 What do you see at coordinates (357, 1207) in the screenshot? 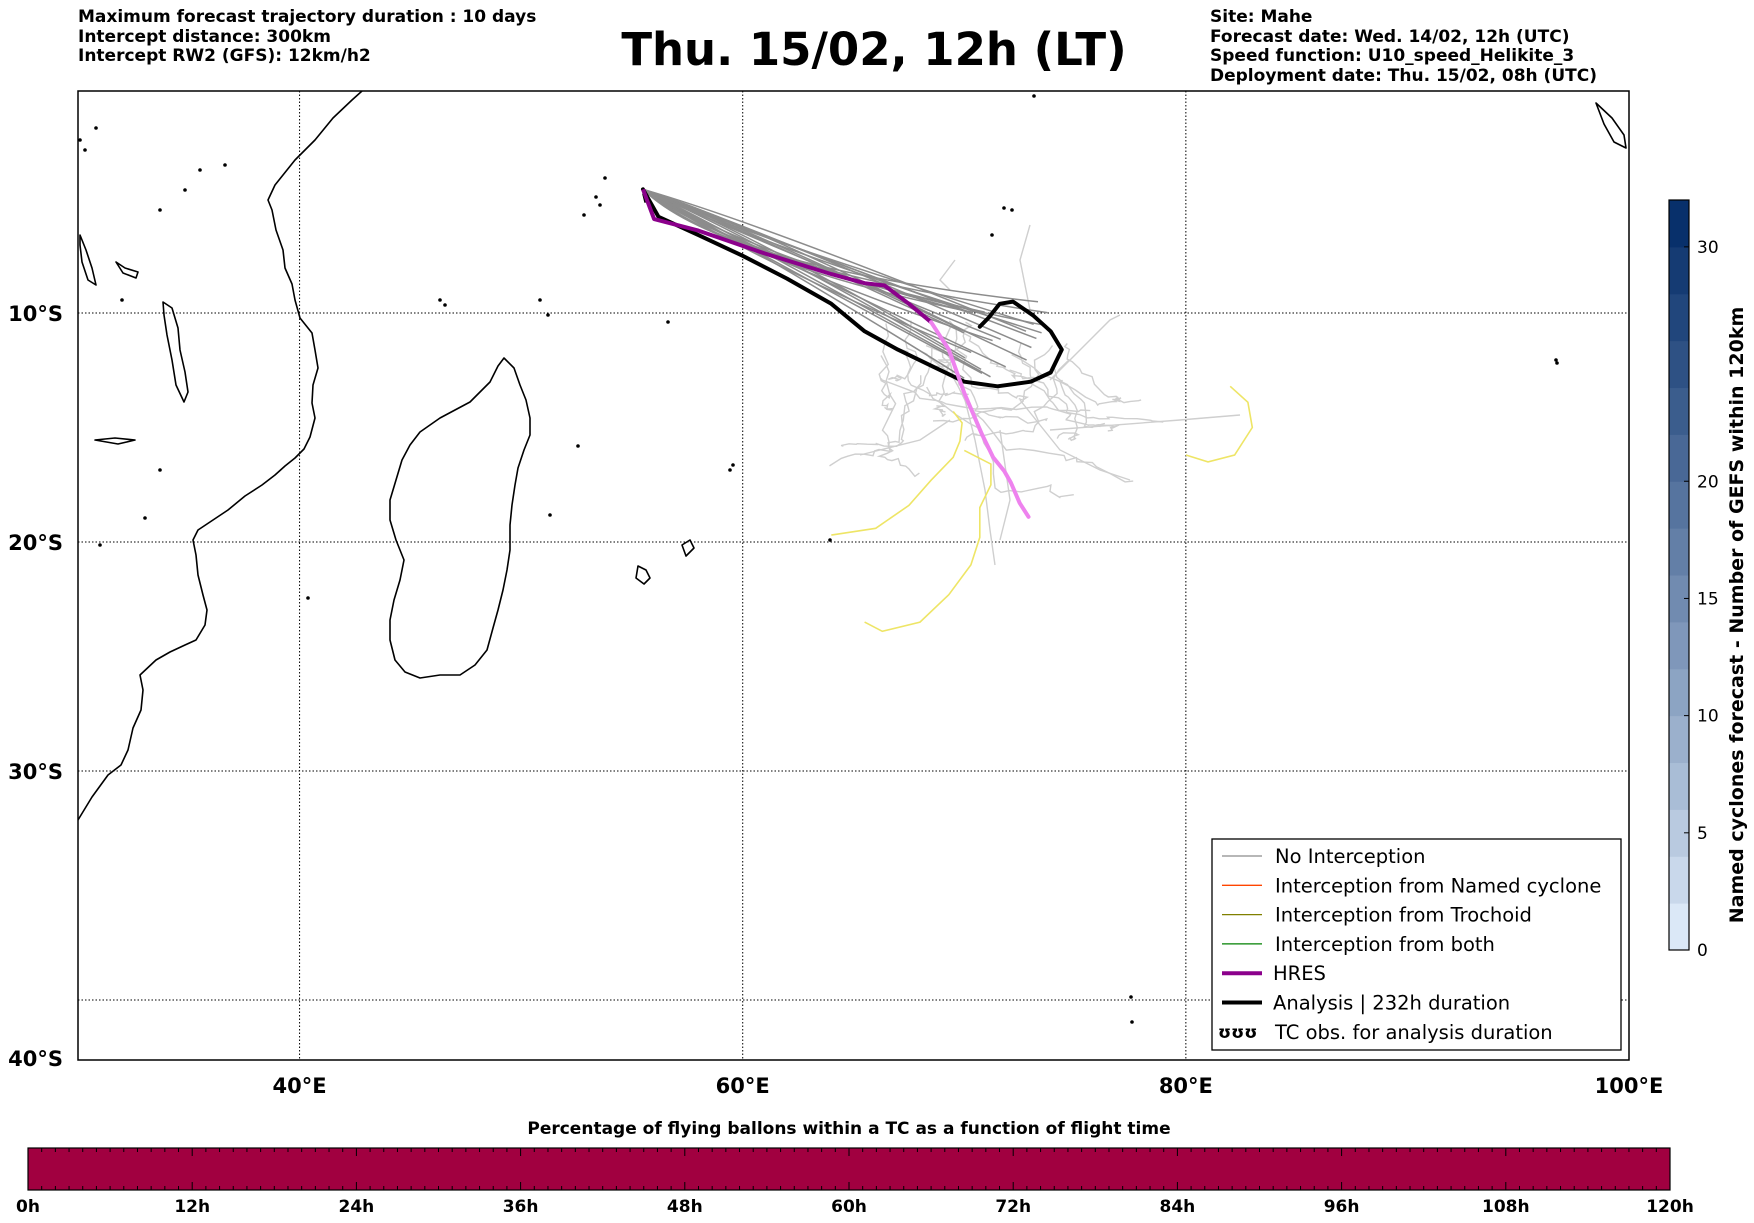
I see `colorbar-bottom-tick-label: 24h` at bounding box center [357, 1207].